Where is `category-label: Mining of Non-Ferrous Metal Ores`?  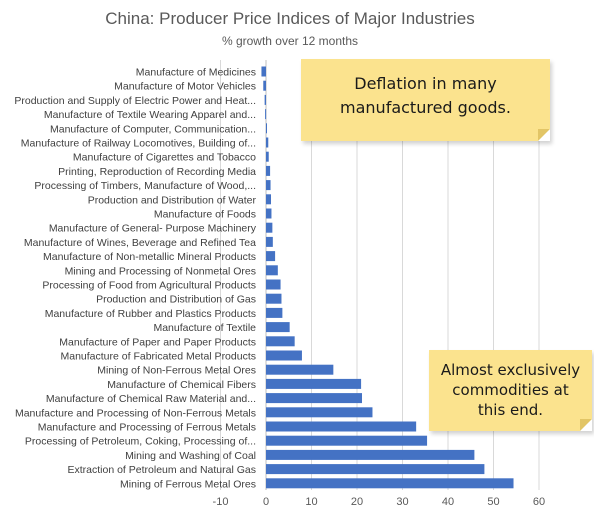
category-label: Mining of Non-Ferrous Metal Ores is located at coordinates (176, 371).